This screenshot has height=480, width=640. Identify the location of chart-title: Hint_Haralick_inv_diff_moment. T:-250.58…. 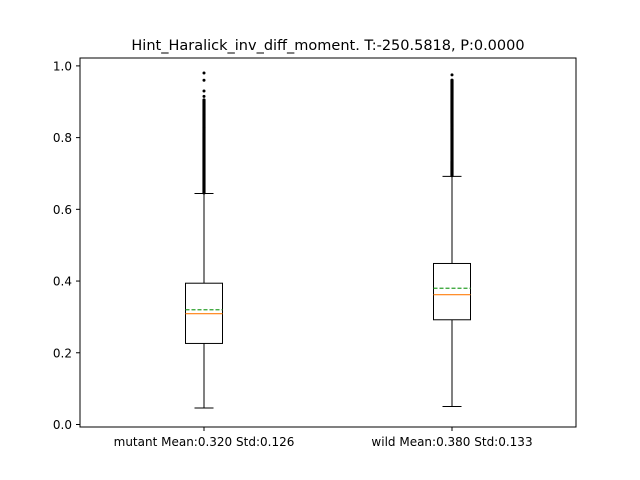
(327, 46).